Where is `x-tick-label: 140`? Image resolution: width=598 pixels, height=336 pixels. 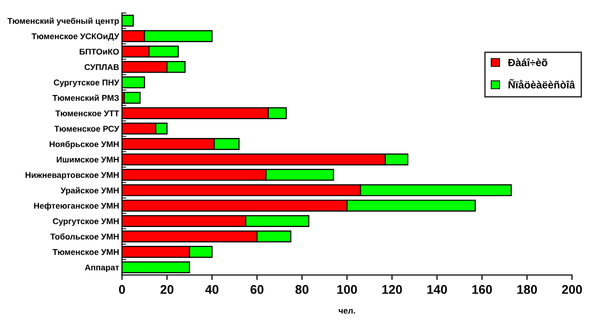 x-tick-label: 140 is located at coordinates (437, 289).